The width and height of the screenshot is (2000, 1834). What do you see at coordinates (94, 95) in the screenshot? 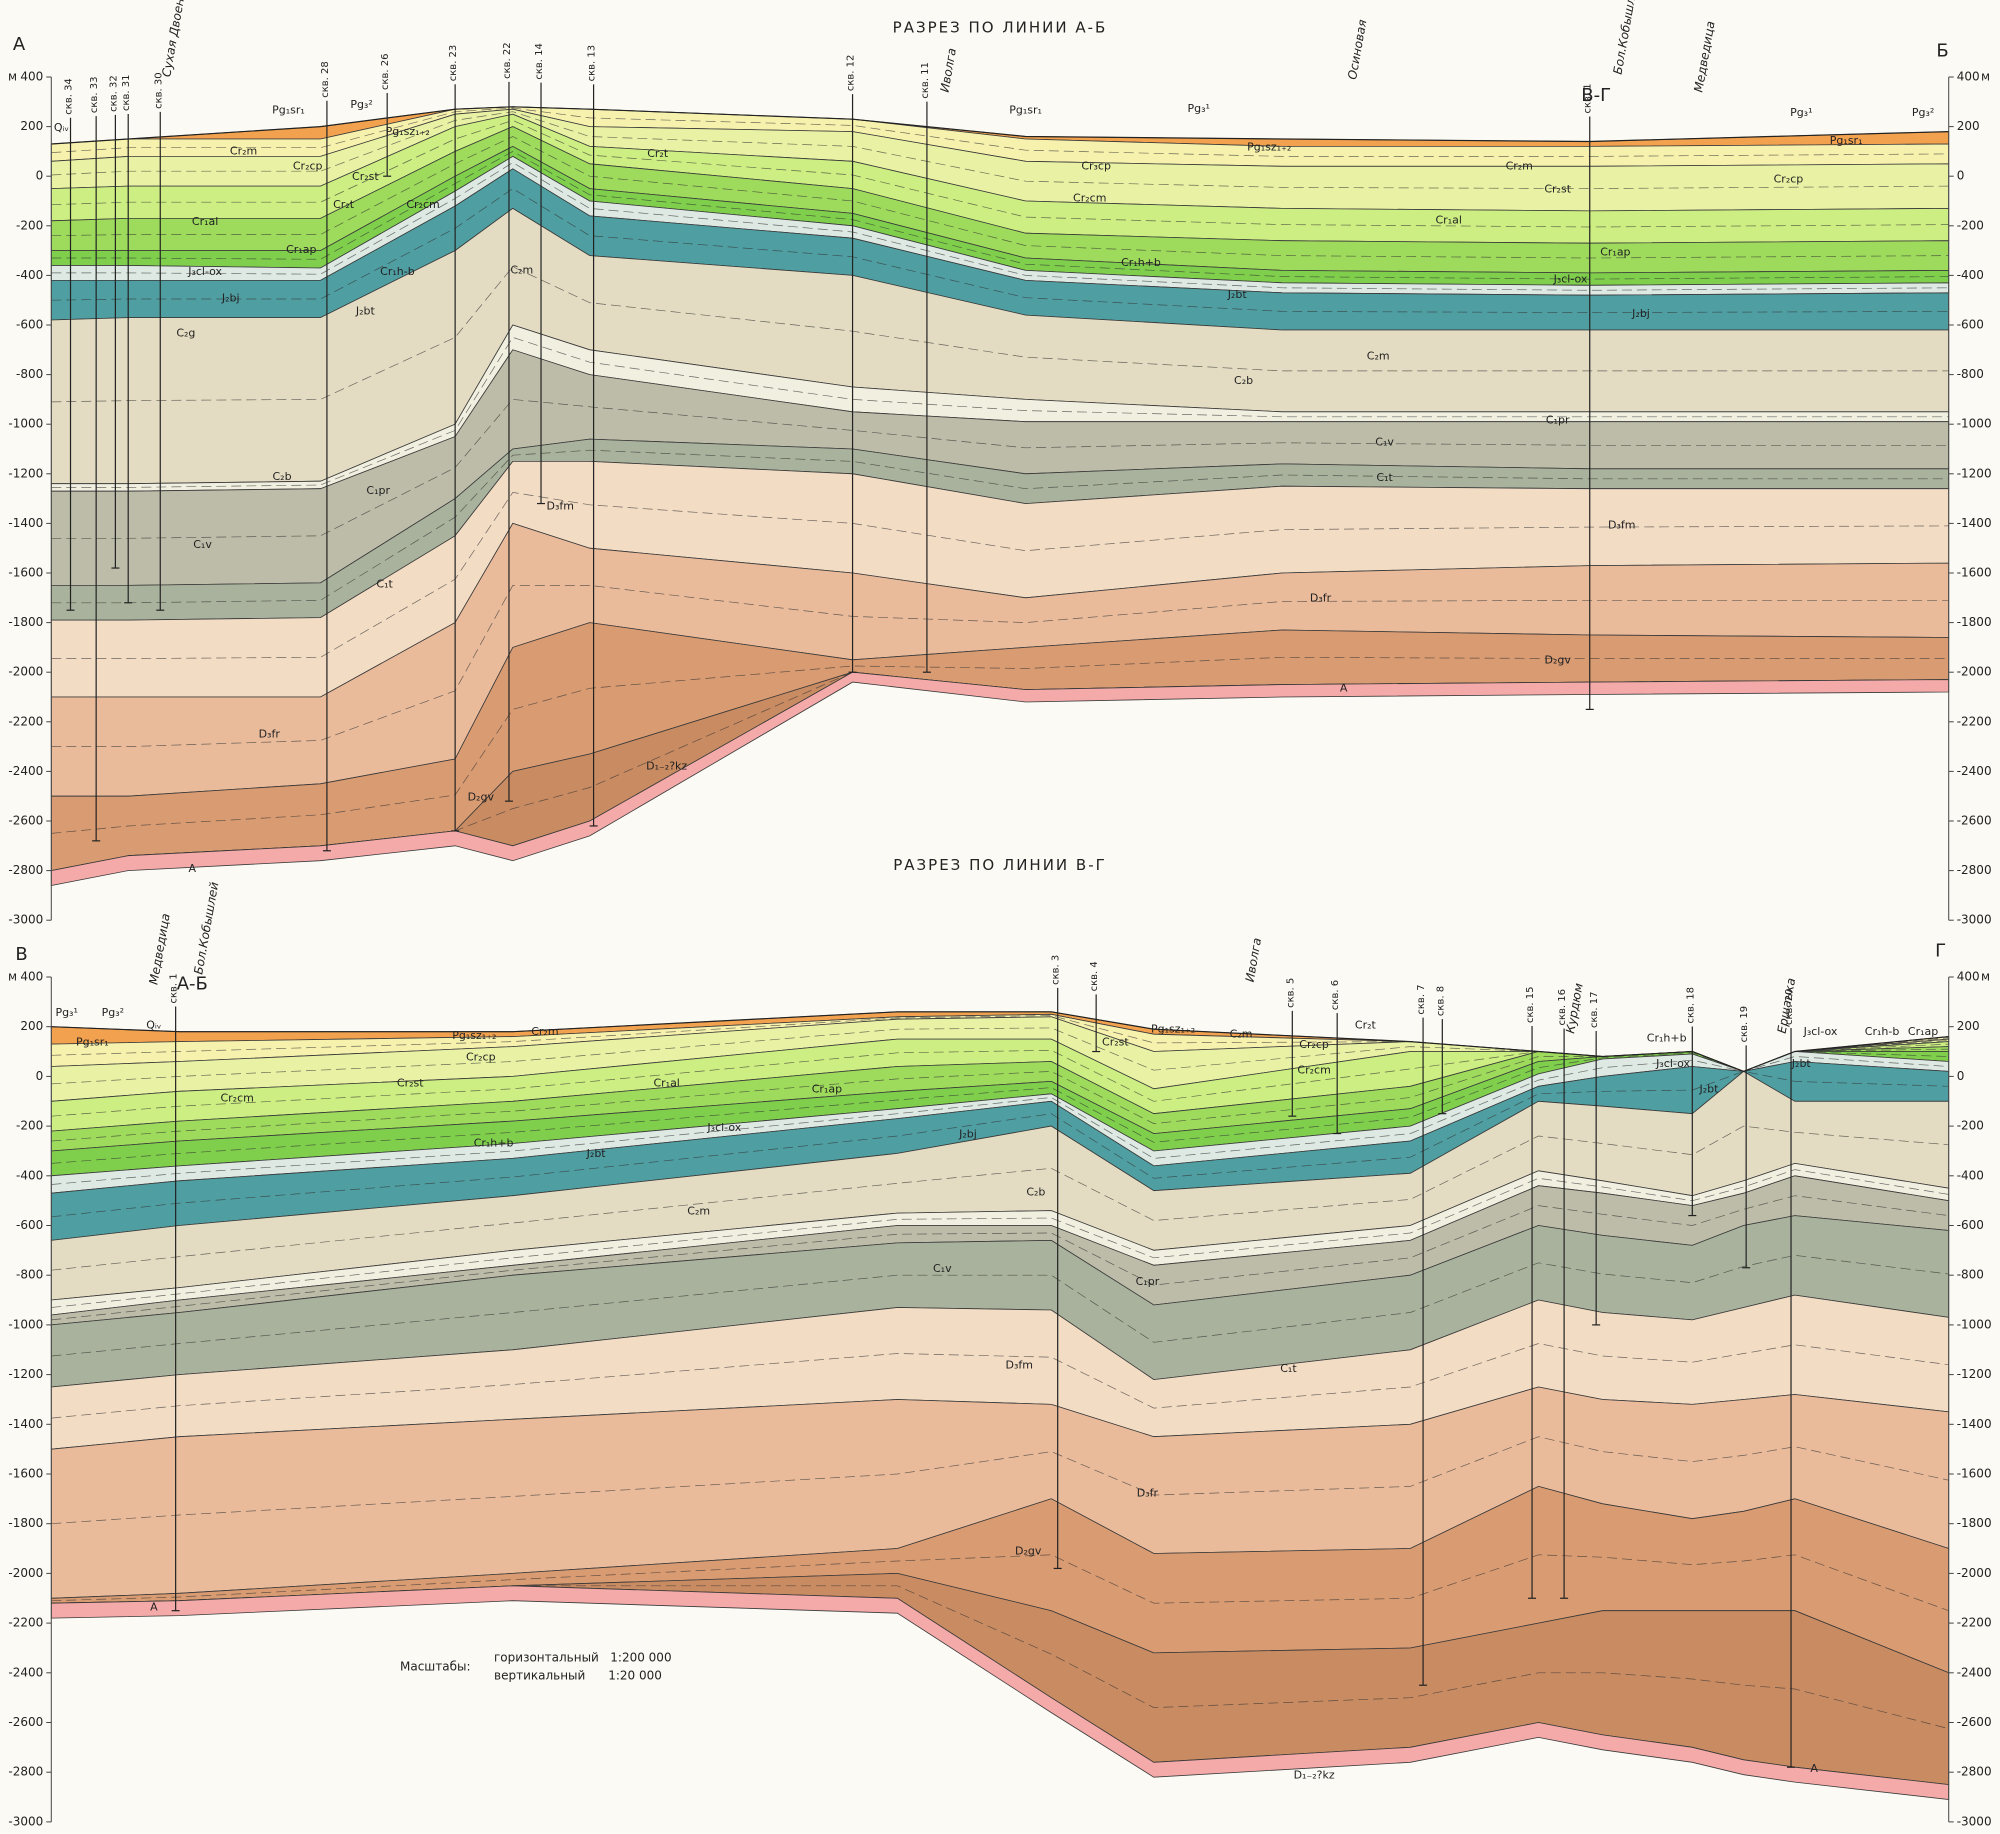
I see `well-label: скв. 33` at bounding box center [94, 95].